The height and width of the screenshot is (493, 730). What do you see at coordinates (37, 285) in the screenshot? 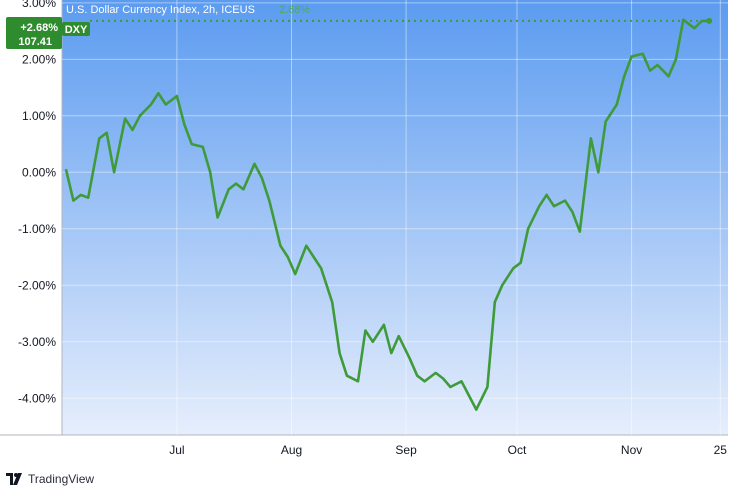
I see `y-tick-label: -2.00%` at bounding box center [37, 285].